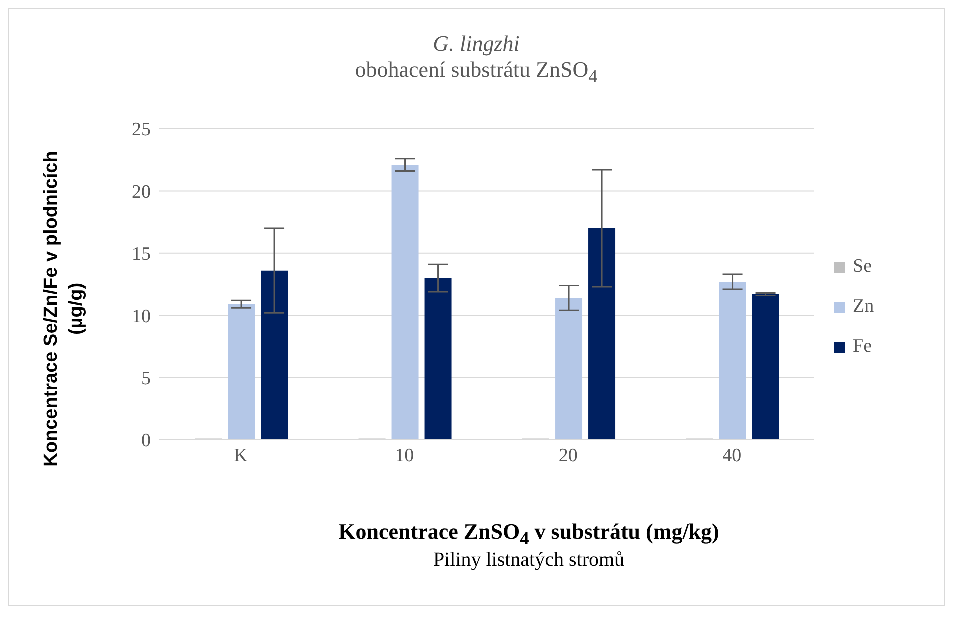 This screenshot has width=959, height=624. I want to click on legend-label: Zn, so click(863, 307).